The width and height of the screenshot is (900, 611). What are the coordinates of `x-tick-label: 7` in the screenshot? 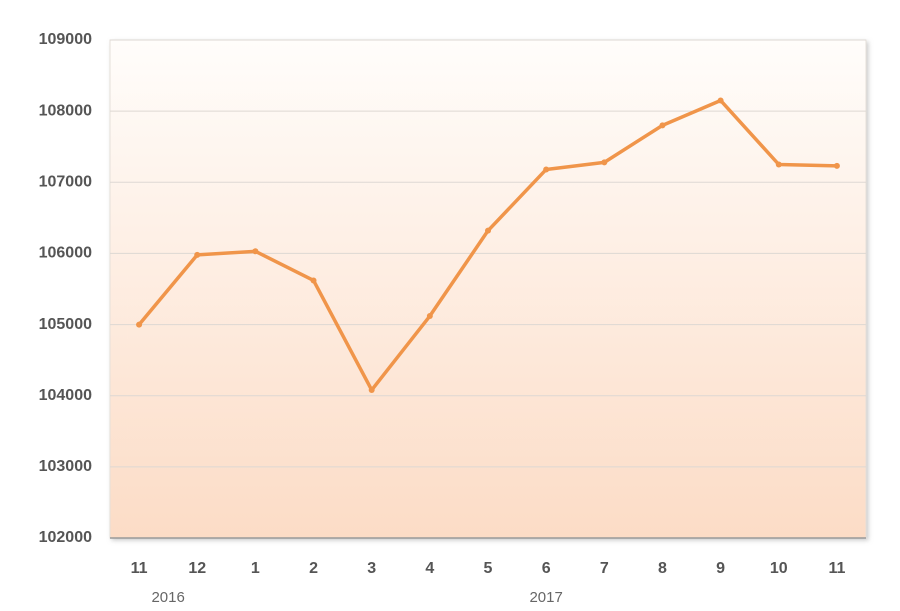 It's located at (604, 568).